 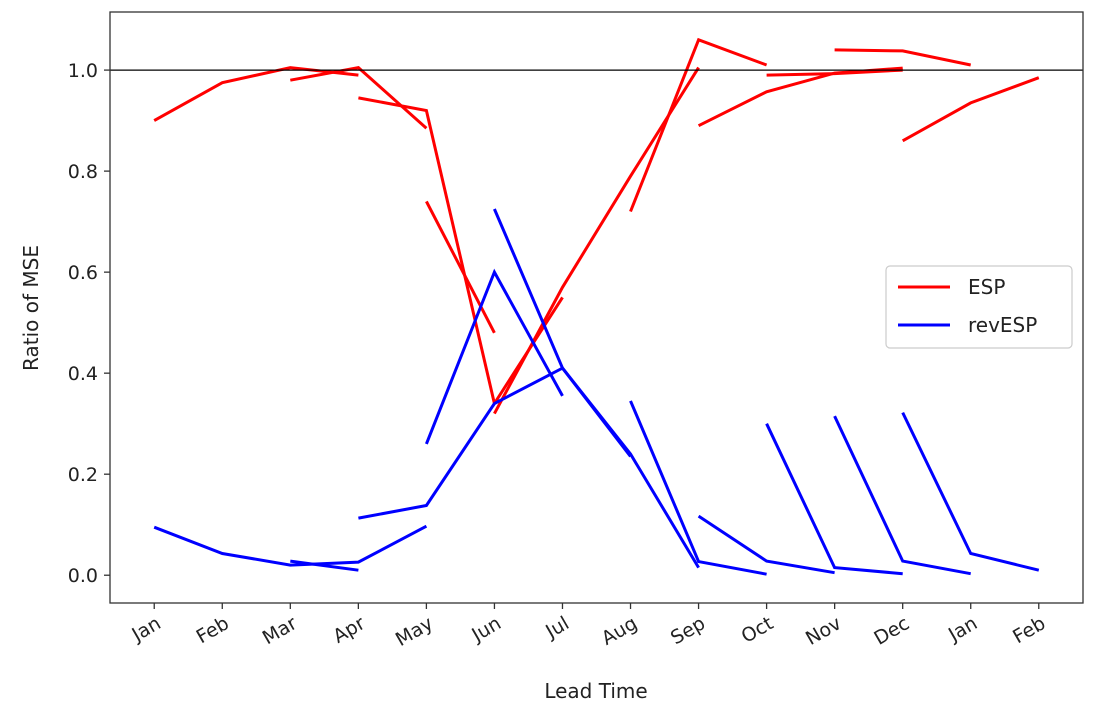 I want to click on legend-label-esp: ESP, so click(x=986, y=287).